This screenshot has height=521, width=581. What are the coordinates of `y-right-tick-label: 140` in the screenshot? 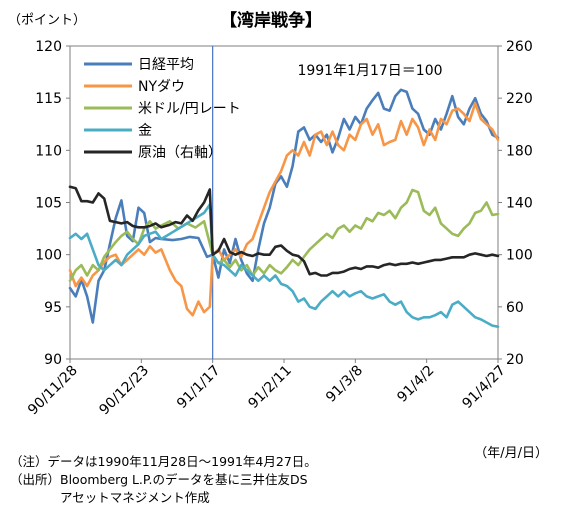 It's located at (519, 204).